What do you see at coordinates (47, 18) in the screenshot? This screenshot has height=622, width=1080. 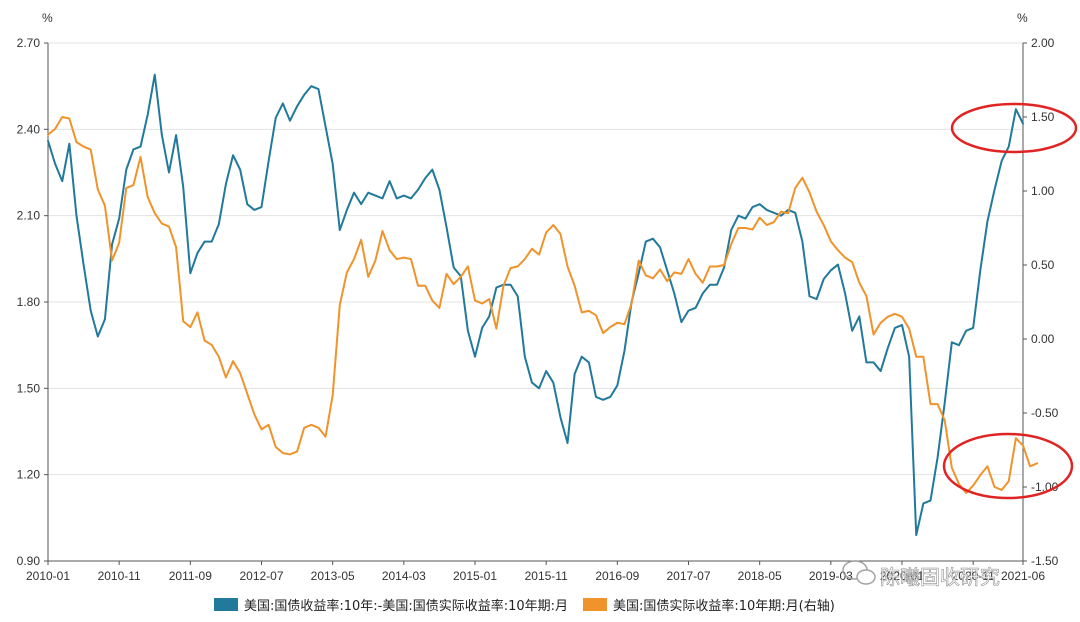 I see `left-axis-unit: %` at bounding box center [47, 18].